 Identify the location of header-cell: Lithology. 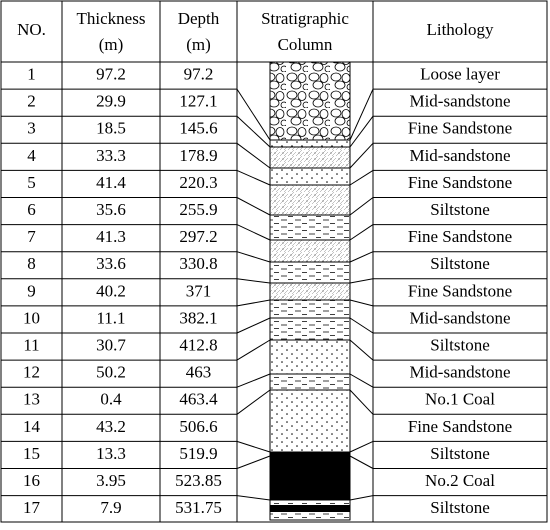
(460, 29).